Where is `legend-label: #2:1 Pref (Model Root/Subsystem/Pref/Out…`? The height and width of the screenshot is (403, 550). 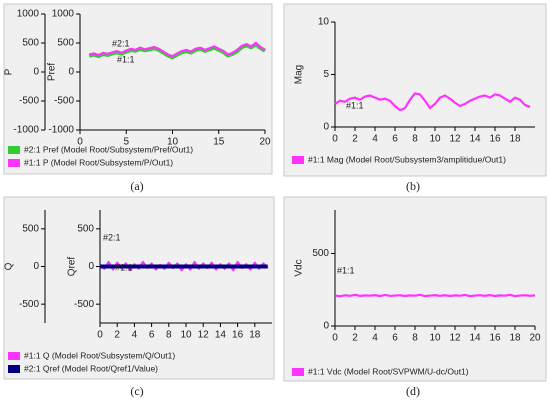
legend-label: #2:1 Pref (Model Root/Subsystem/Pref/Out… is located at coordinates (108, 149).